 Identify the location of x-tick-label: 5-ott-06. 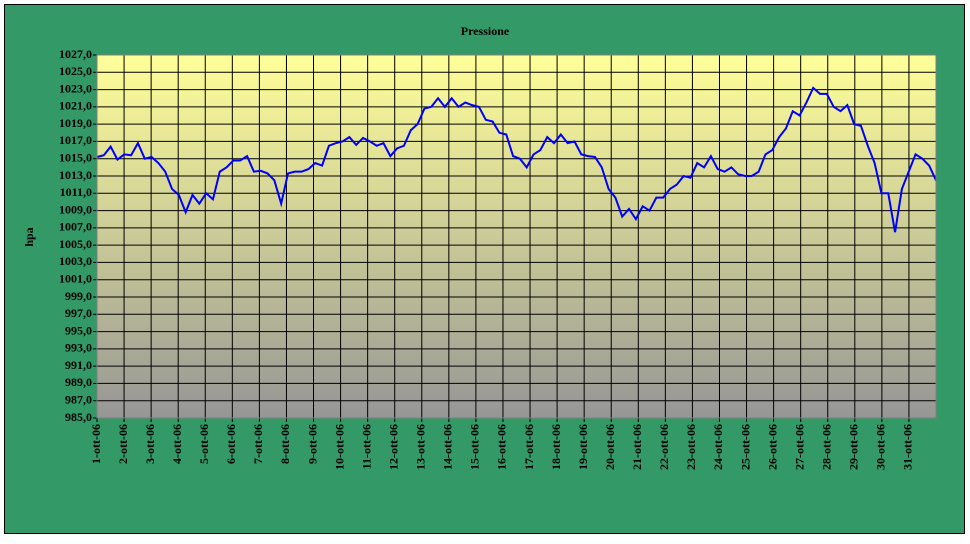
(204, 444).